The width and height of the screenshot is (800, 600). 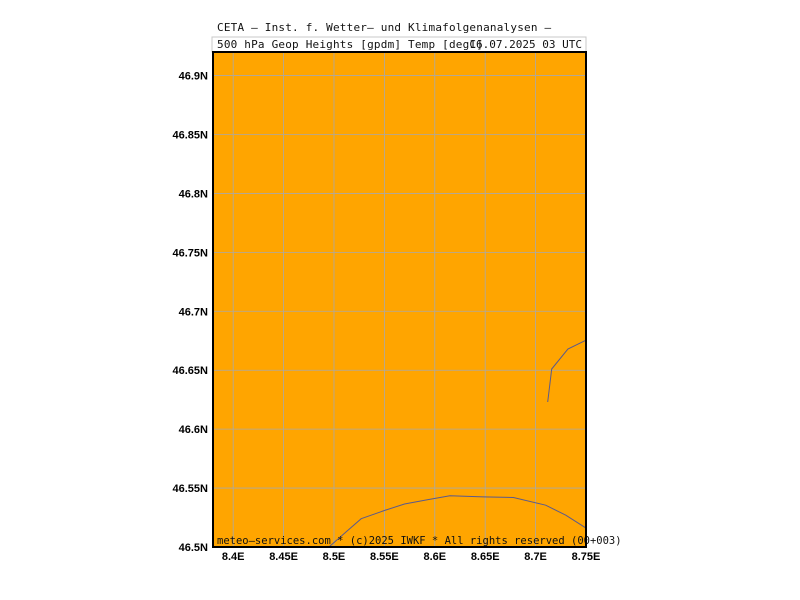 I want to click on latitude-tick-label: 46.7N, so click(x=193, y=312).